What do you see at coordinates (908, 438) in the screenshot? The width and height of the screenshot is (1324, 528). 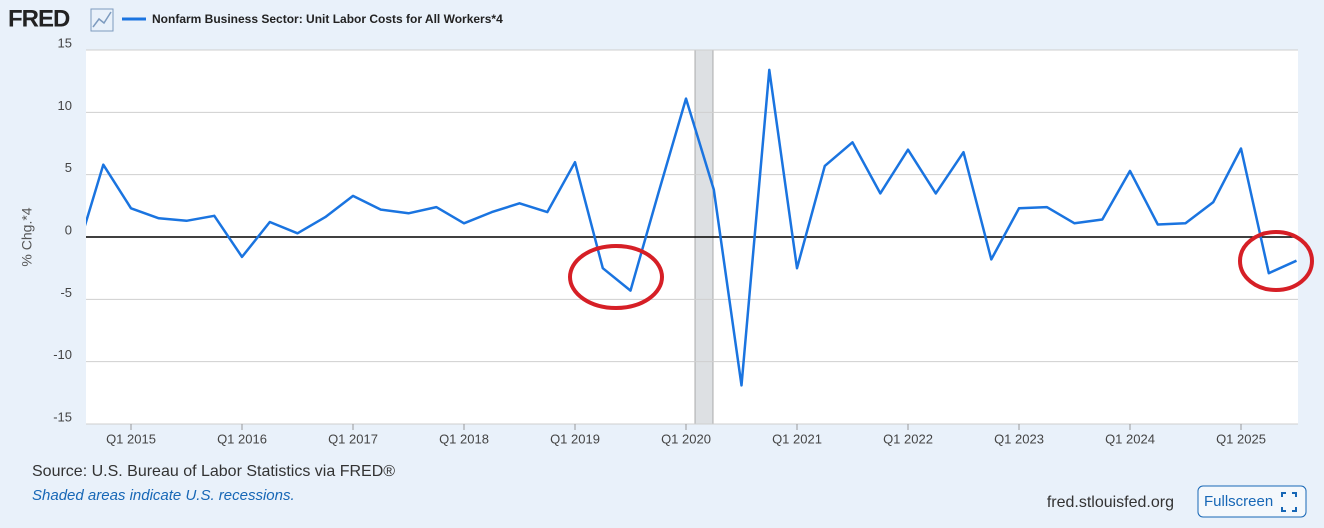 I see `x-tick-label: Q1 2022` at bounding box center [908, 438].